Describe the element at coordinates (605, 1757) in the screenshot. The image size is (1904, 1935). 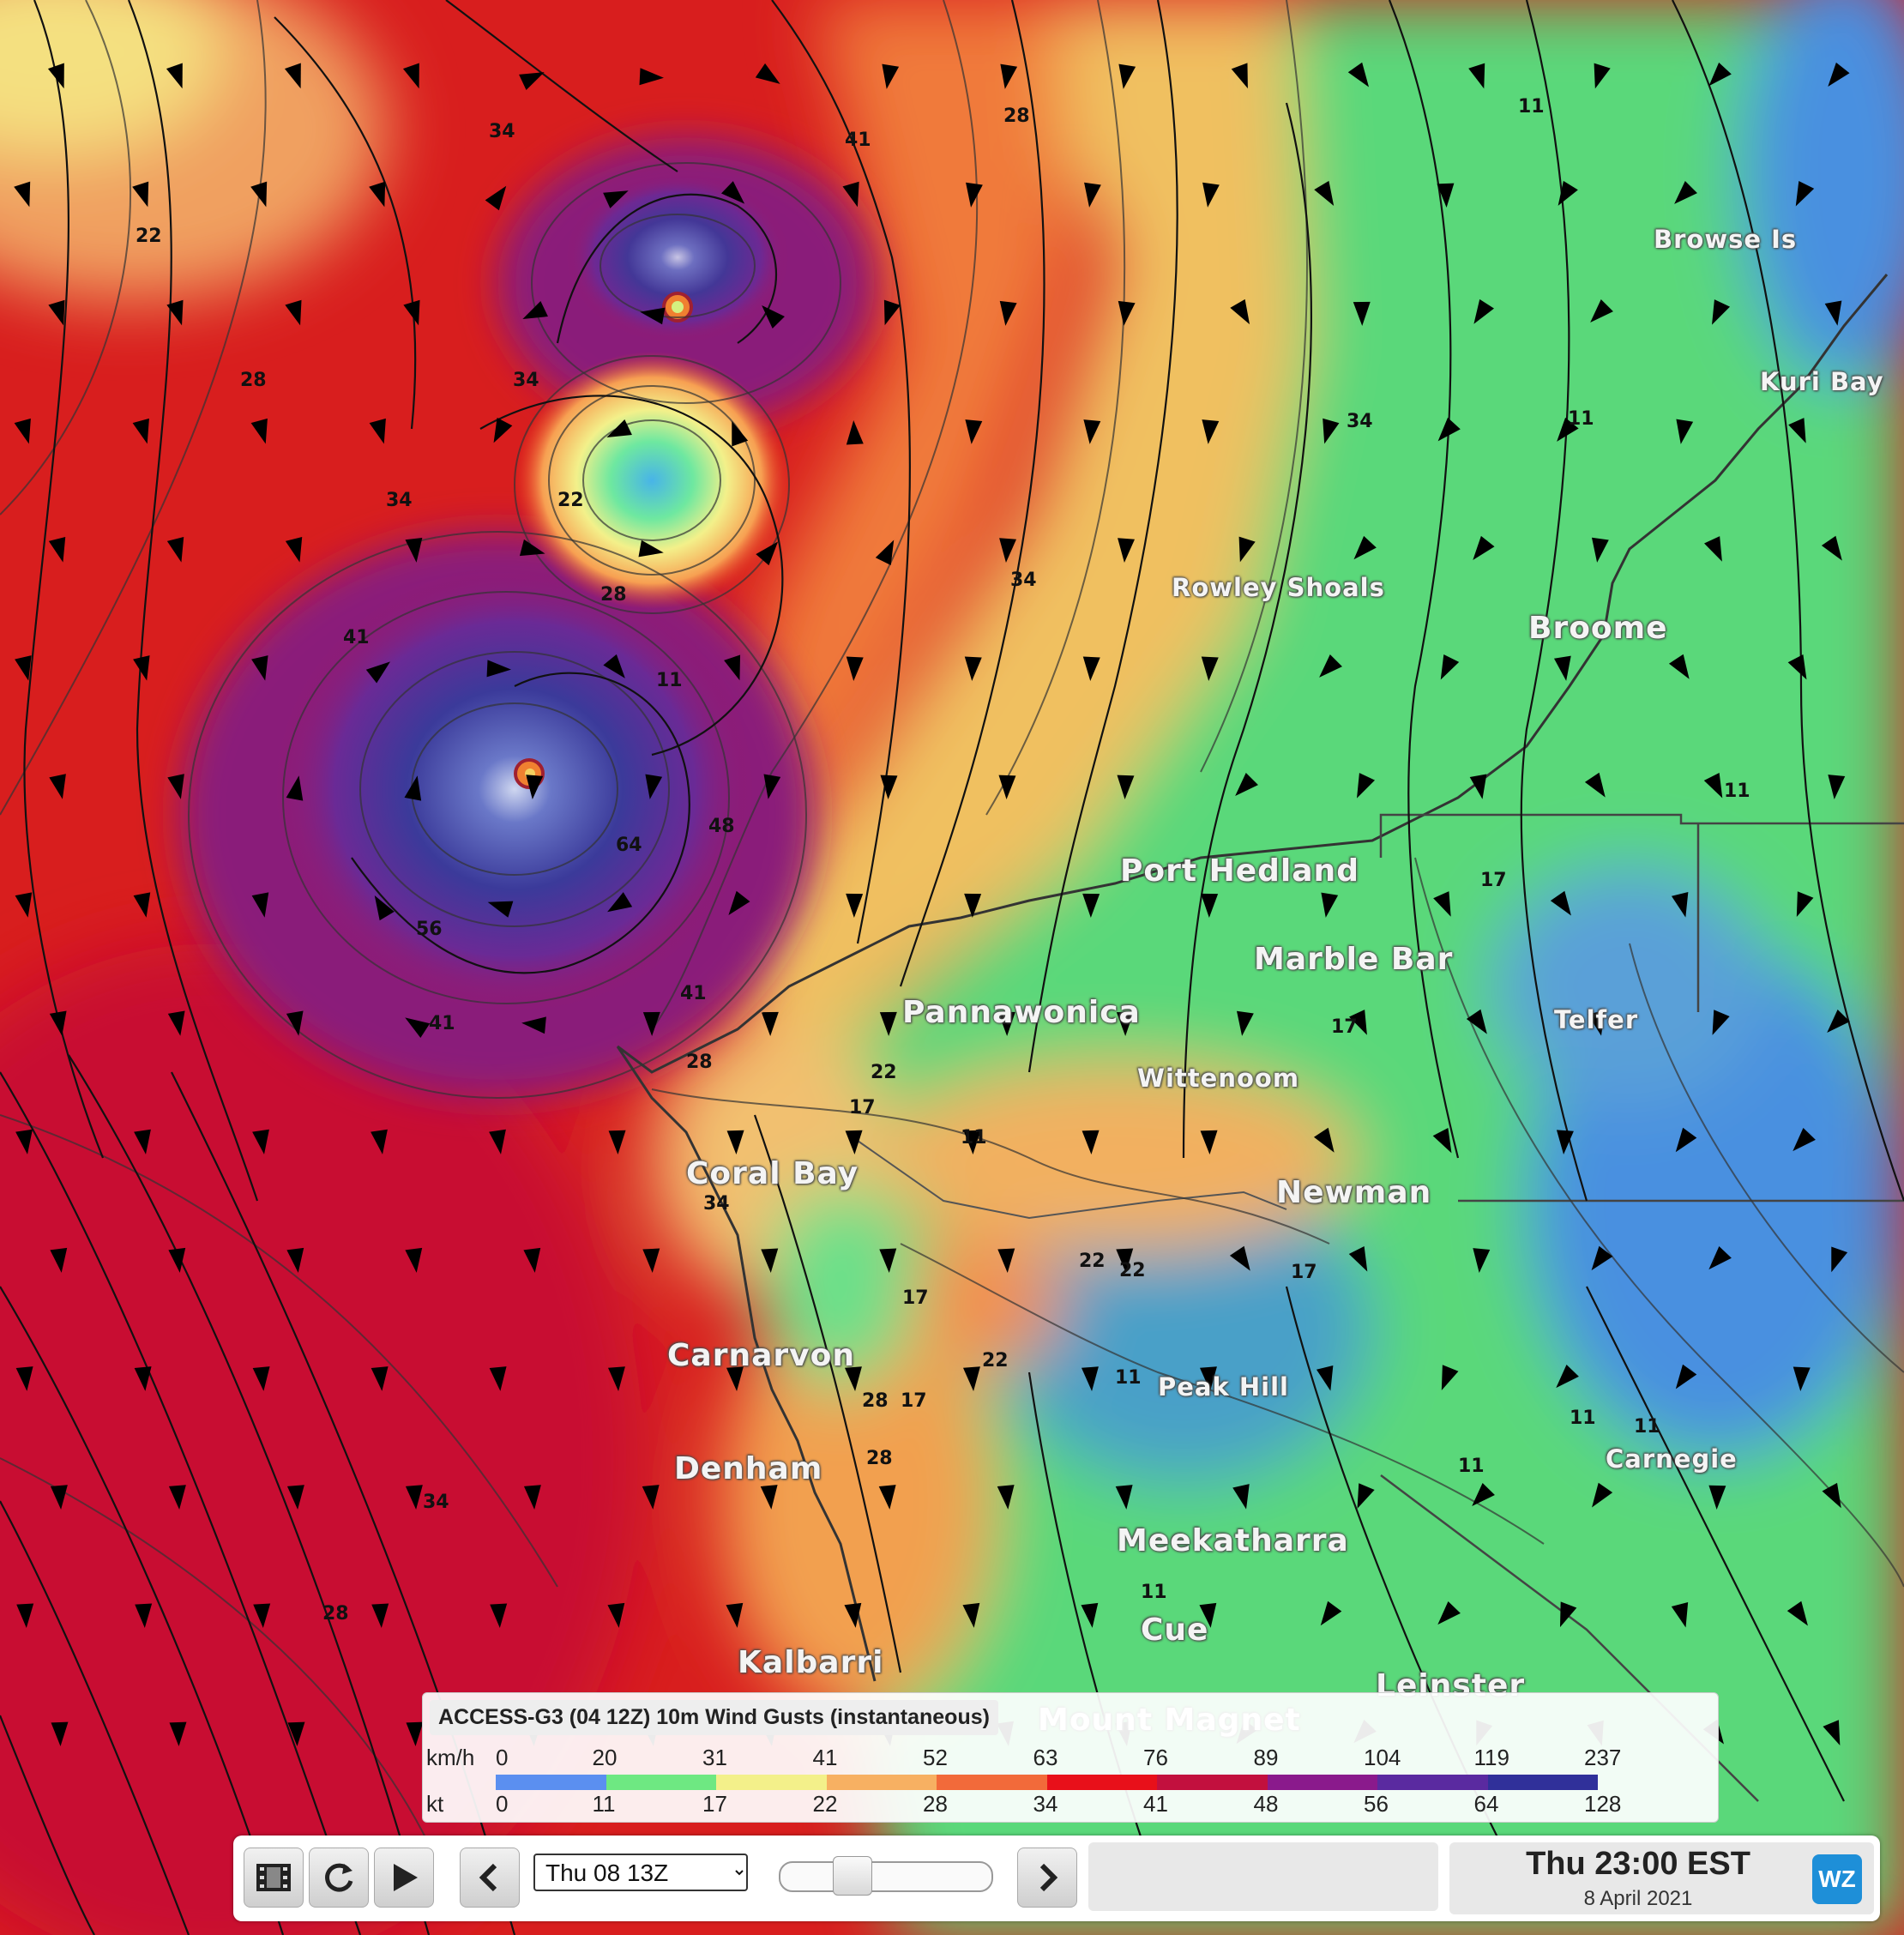
I see `legend-tick: 20` at that location.